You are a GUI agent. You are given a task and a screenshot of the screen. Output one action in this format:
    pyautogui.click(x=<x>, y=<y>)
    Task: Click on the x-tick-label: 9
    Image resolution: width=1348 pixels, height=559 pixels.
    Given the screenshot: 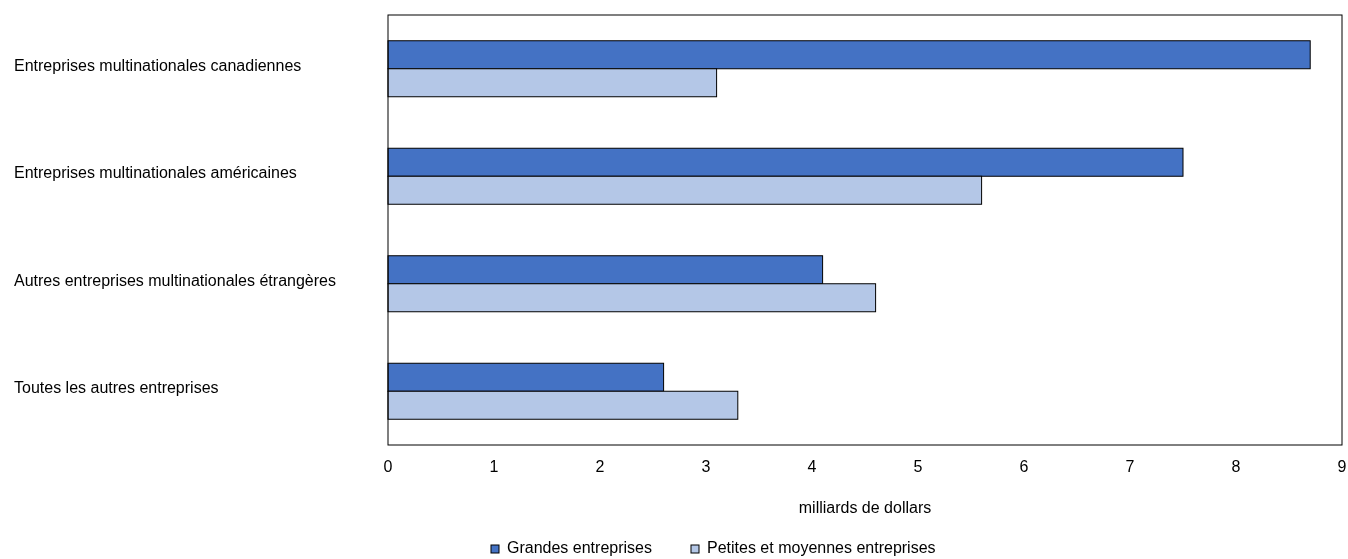 What is the action you would take?
    pyautogui.click(x=1342, y=467)
    